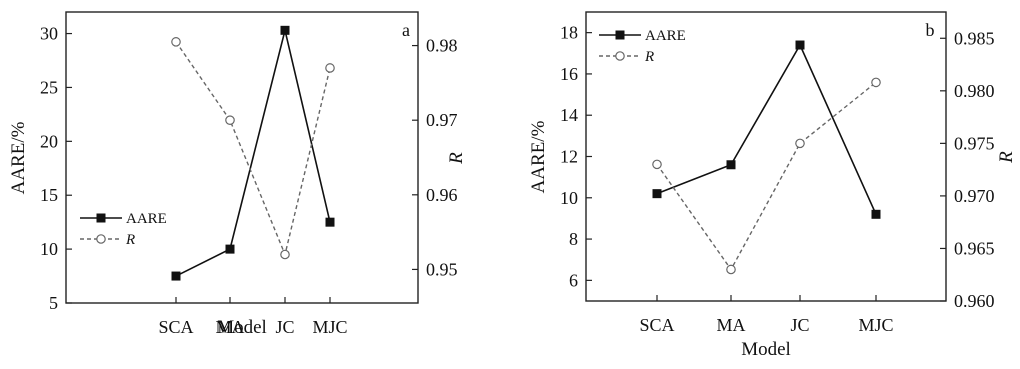 The height and width of the screenshot is (369, 1020). Describe the element at coordinates (49, 34) in the screenshot. I see `y-tick-label: 30` at that location.